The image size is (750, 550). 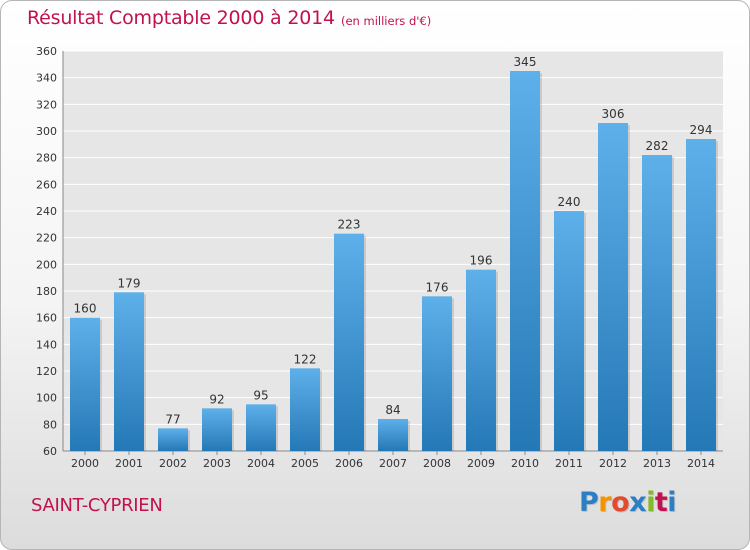 What do you see at coordinates (46, 158) in the screenshot?
I see `y-tick-label: 280` at bounding box center [46, 158].